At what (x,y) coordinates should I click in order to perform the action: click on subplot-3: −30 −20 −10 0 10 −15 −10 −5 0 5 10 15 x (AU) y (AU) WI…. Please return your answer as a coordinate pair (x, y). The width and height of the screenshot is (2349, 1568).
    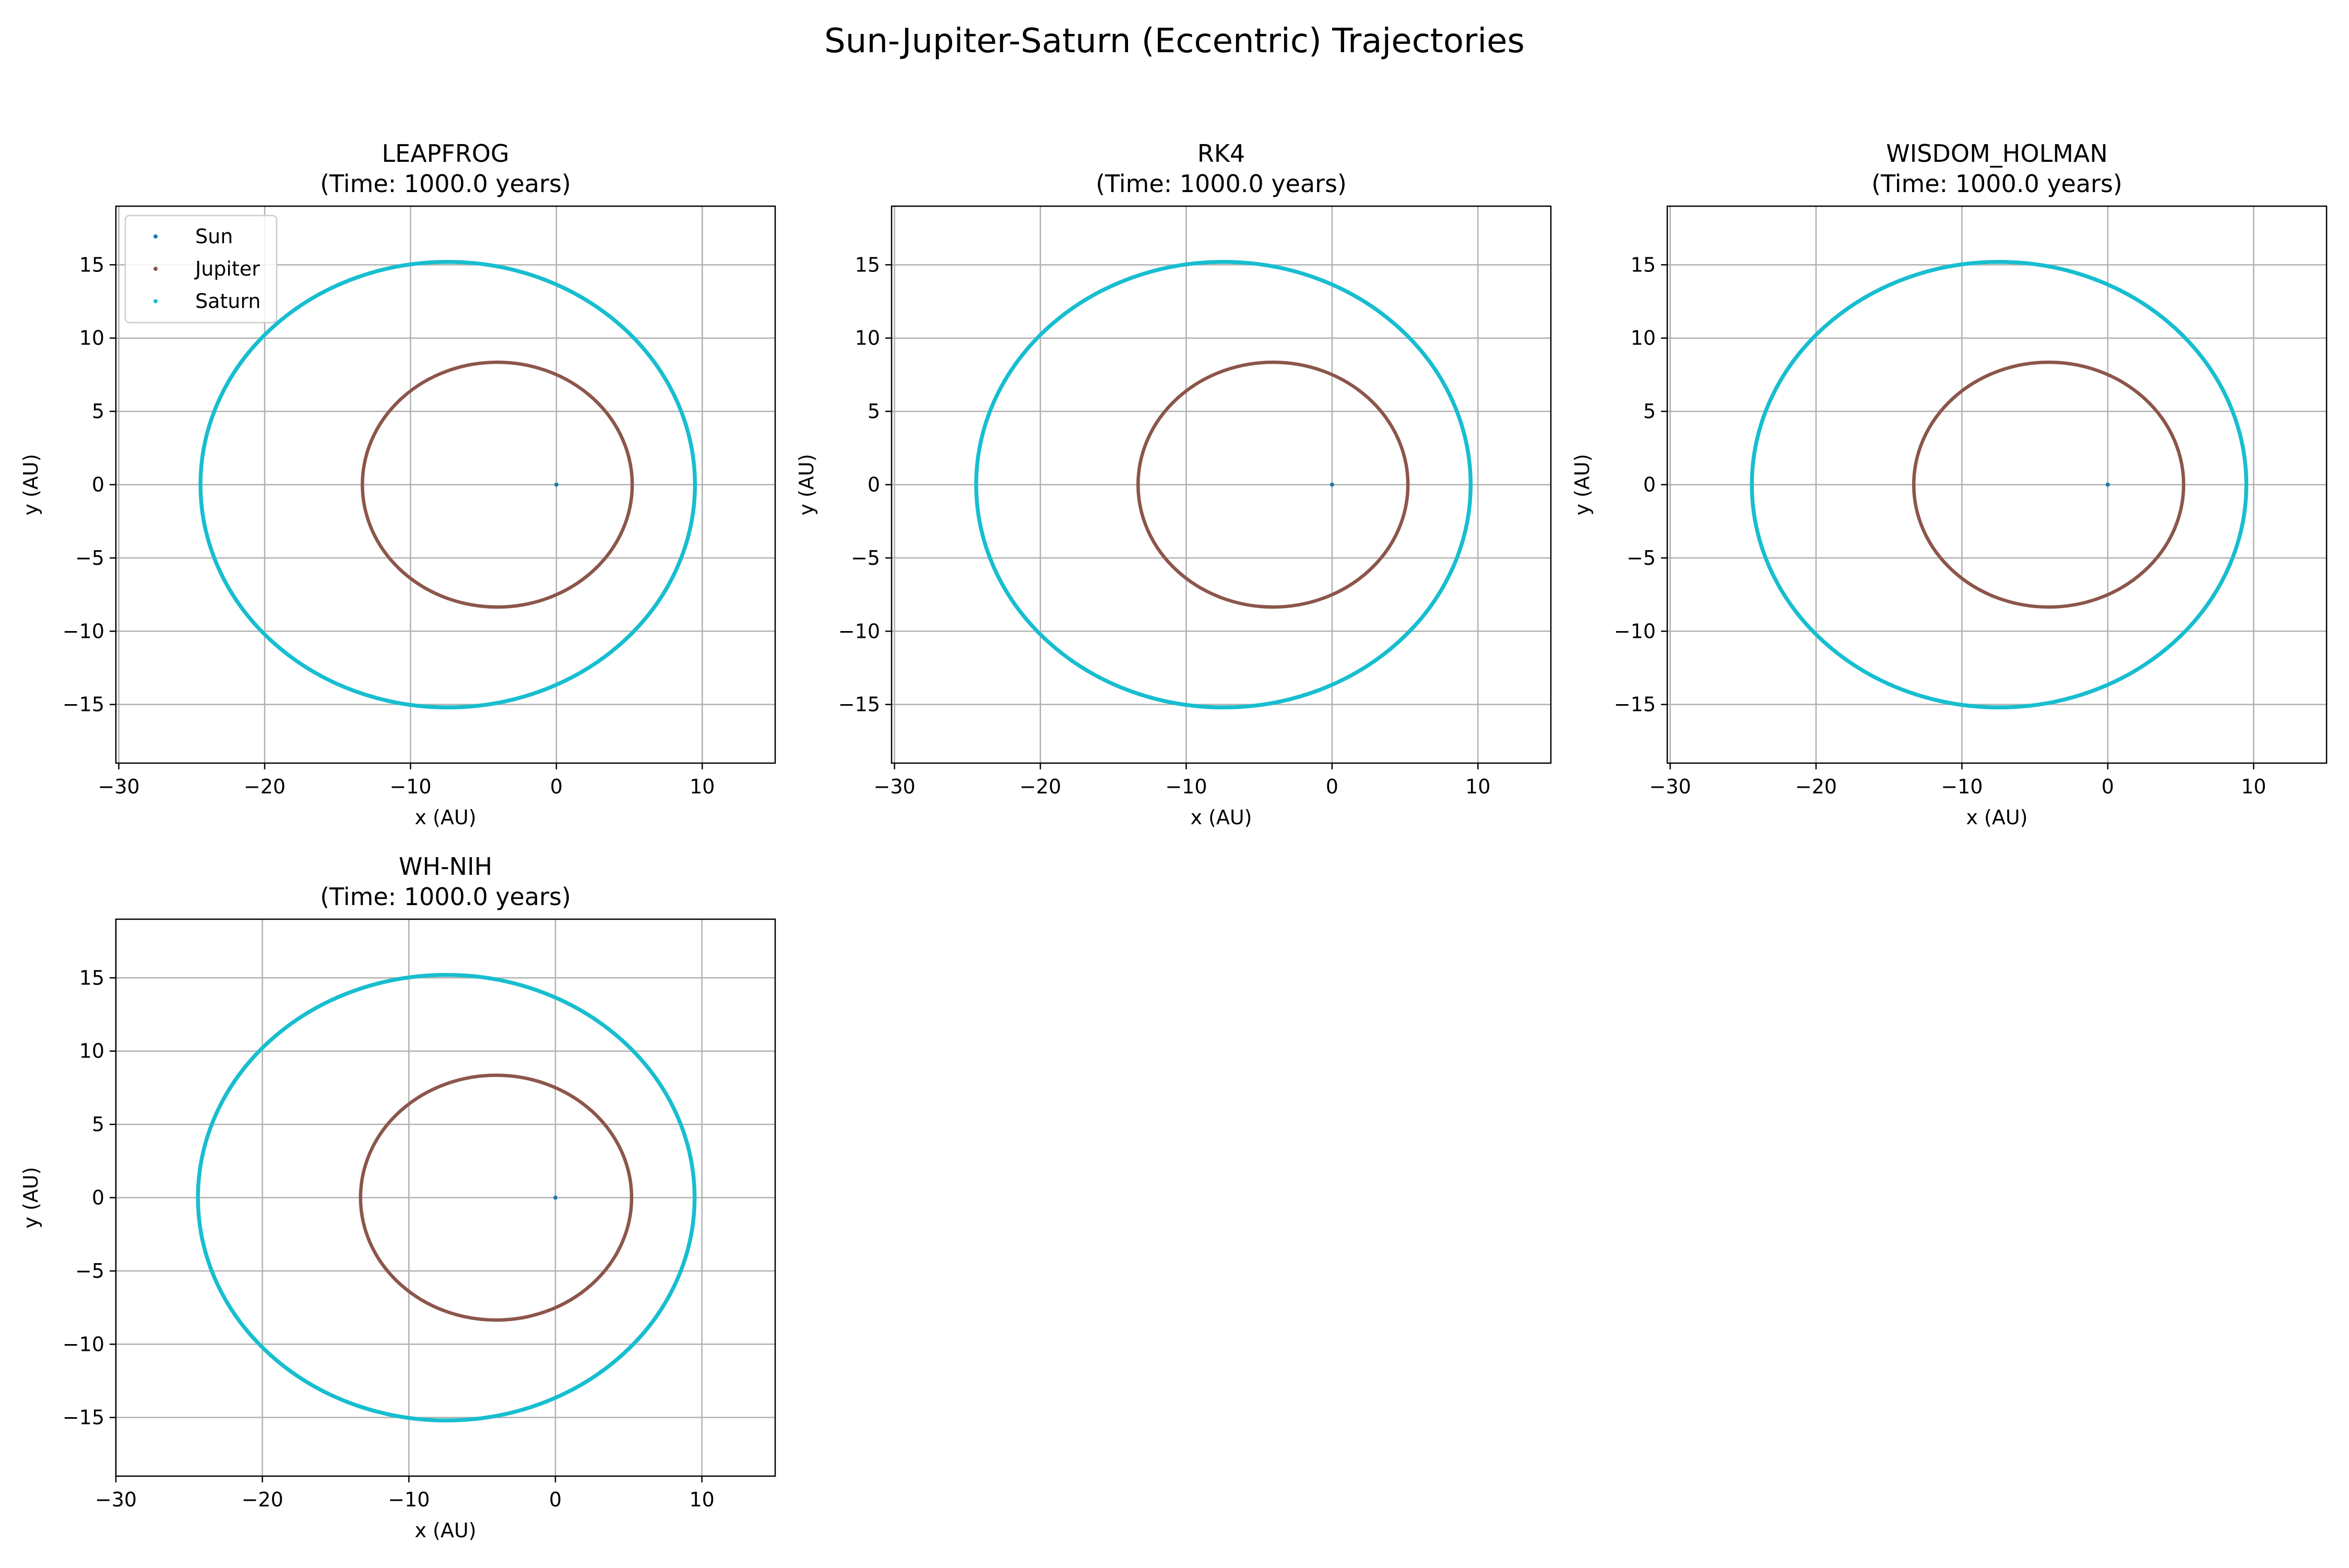
    Looking at the image, I should click on (1949, 484).